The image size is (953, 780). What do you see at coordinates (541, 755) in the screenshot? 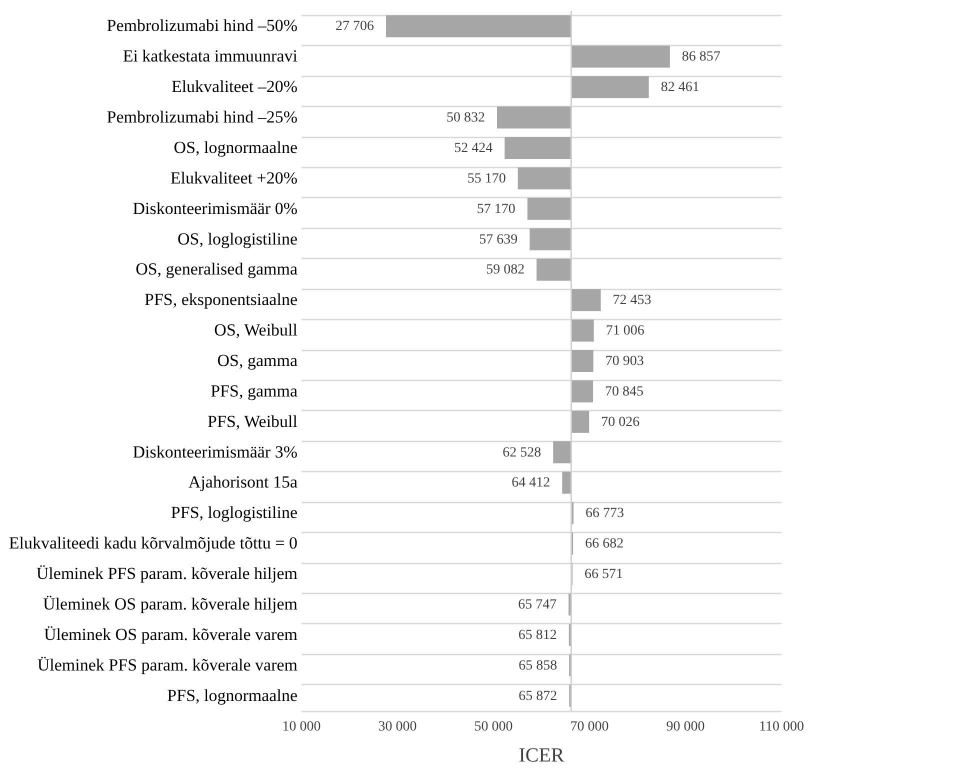
I see `x-axis-title: ICER` at bounding box center [541, 755].